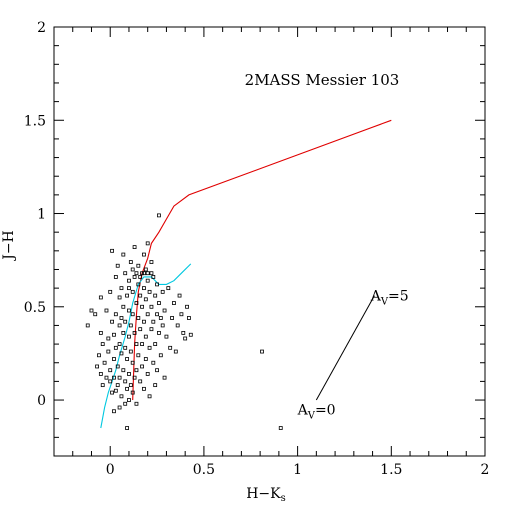 The height and width of the screenshot is (512, 512). What do you see at coordinates (485, 470) in the screenshot?
I see `x-tick-label: 2` at bounding box center [485, 470].